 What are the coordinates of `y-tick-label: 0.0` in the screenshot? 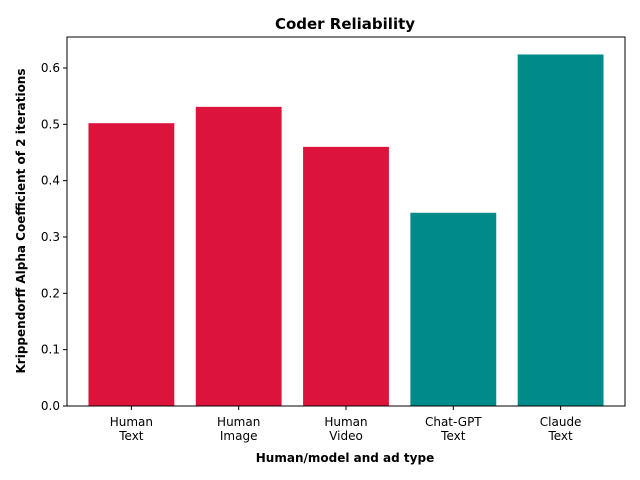 It's located at (50, 406).